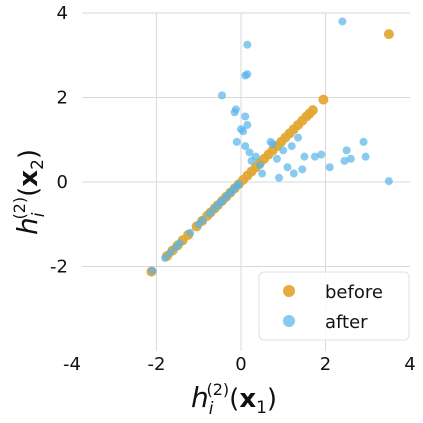  What do you see at coordinates (72, 364) in the screenshot?
I see `x-tick-label: -4` at bounding box center [72, 364].